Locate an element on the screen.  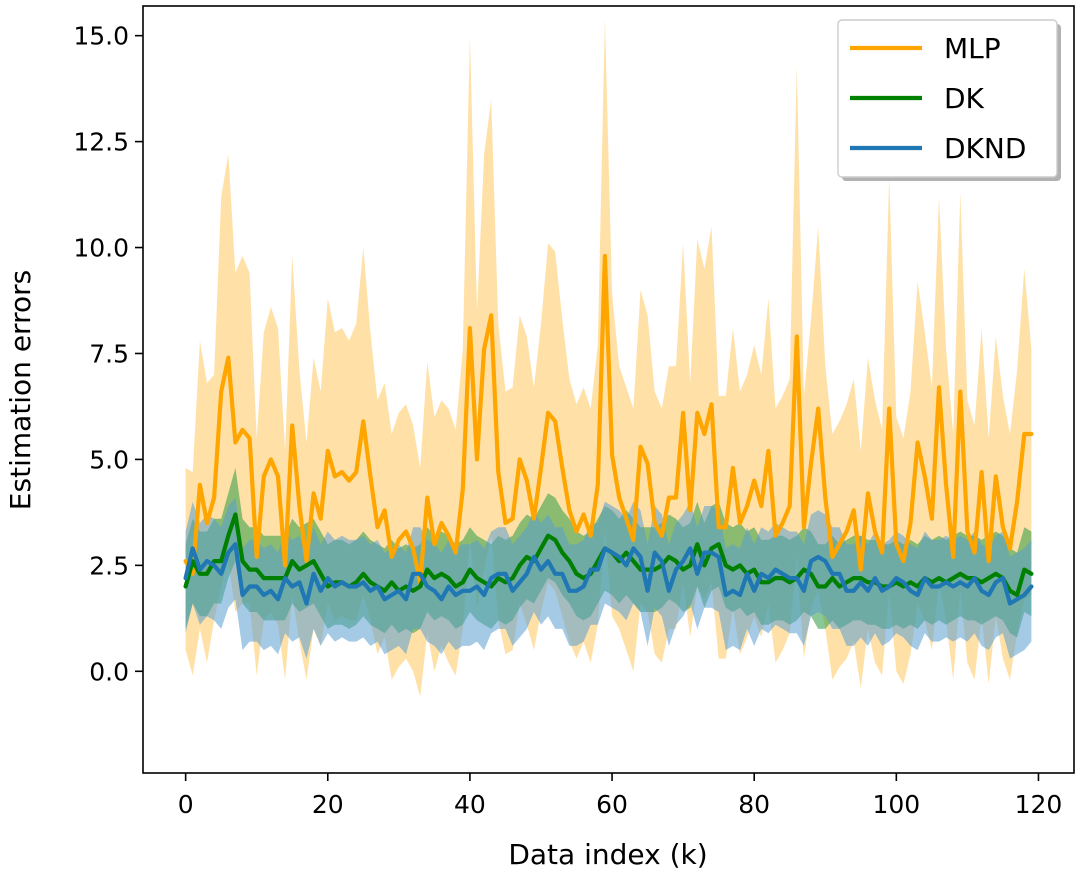
dknd-error-band is located at coordinates (608, 578).